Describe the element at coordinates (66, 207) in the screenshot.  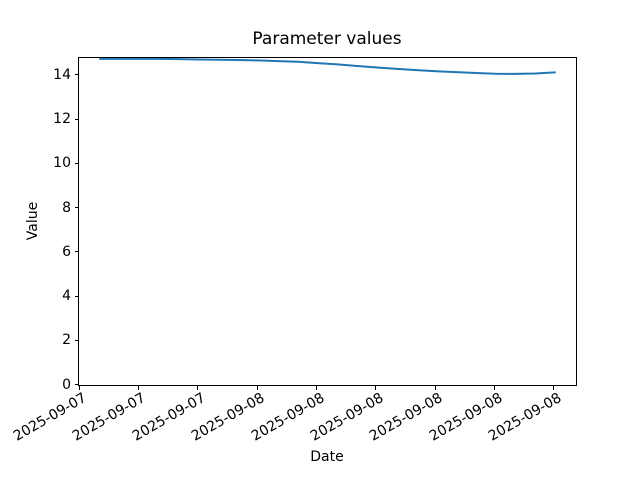
I see `y-tick-label: 8` at that location.